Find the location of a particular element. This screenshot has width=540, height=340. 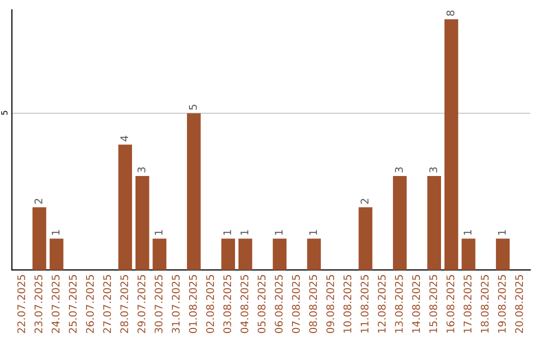

x-tick-label: 25.07.2025 is located at coordinates (72, 304).